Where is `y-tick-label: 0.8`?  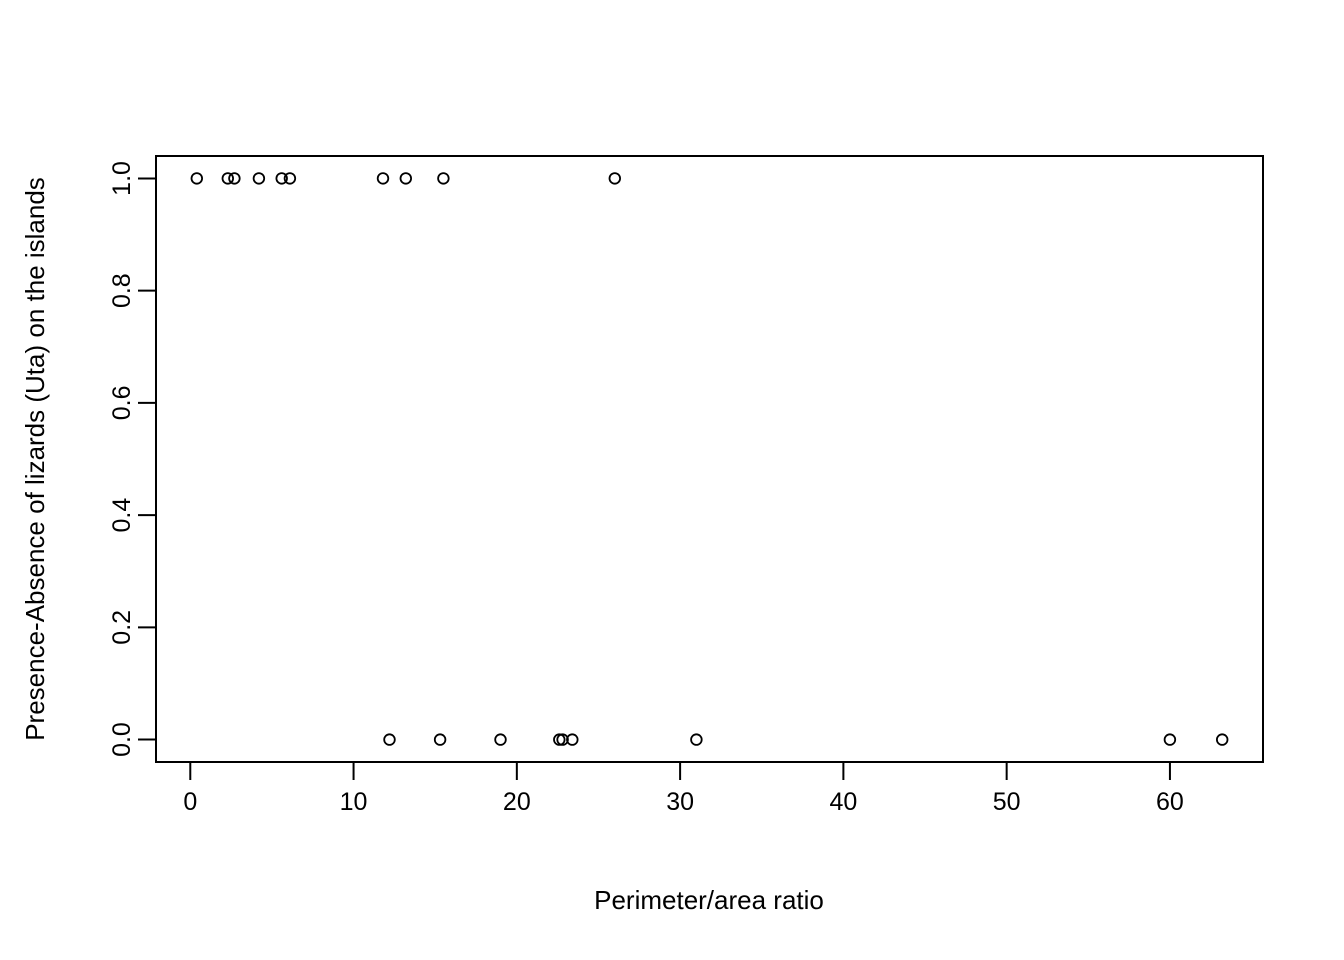 y-tick-label: 0.8 is located at coordinates (122, 290).